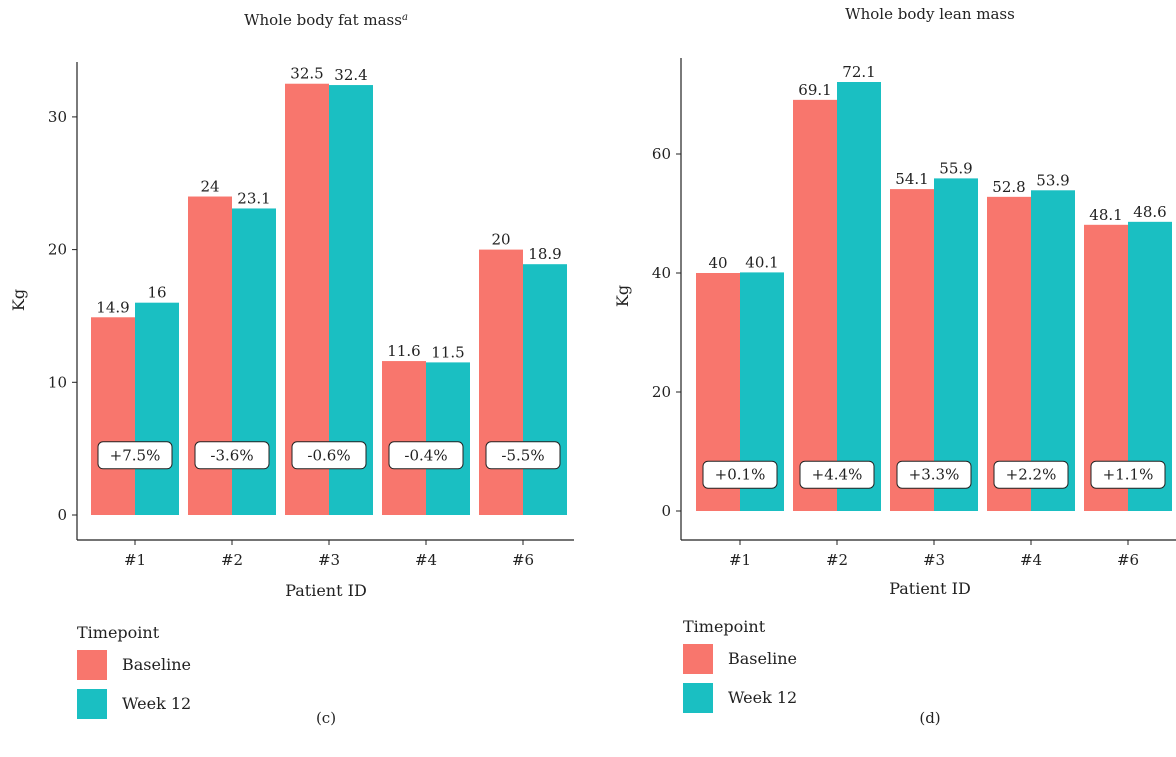 The height and width of the screenshot is (757, 1176). What do you see at coordinates (57, 117) in the screenshot?
I see `y-tick-label: 30` at bounding box center [57, 117].